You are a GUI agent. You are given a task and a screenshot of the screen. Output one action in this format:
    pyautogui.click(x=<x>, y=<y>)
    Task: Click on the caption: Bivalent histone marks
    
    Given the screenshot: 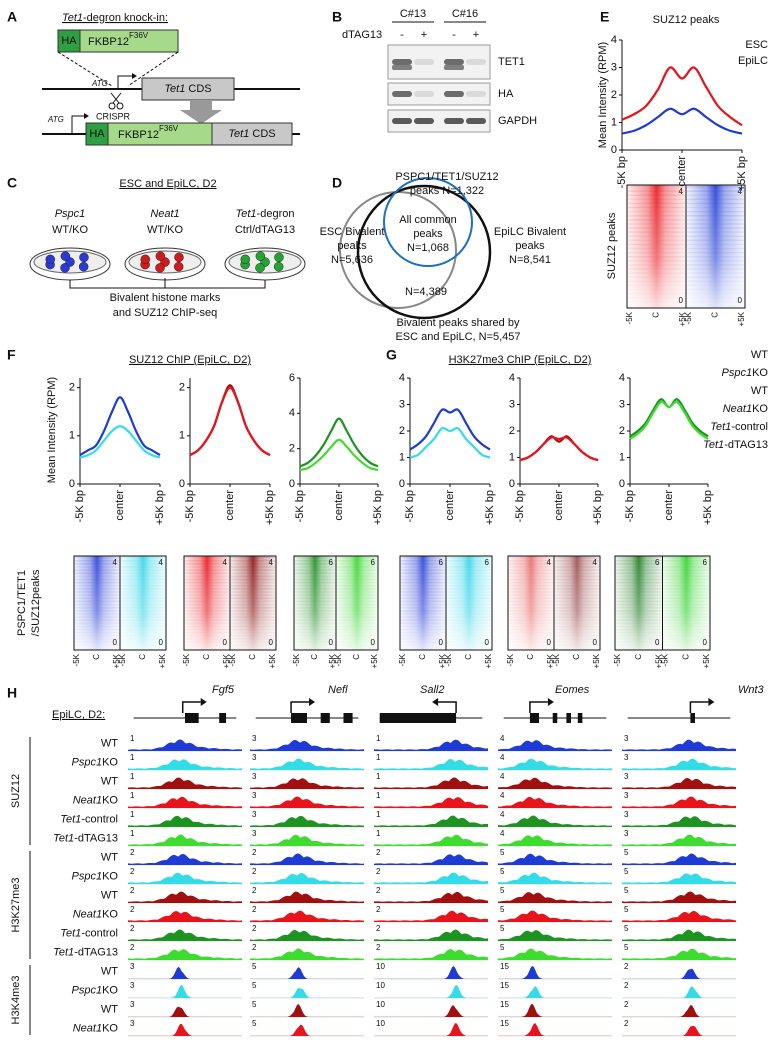 What is the action you would take?
    pyautogui.click(x=165, y=298)
    